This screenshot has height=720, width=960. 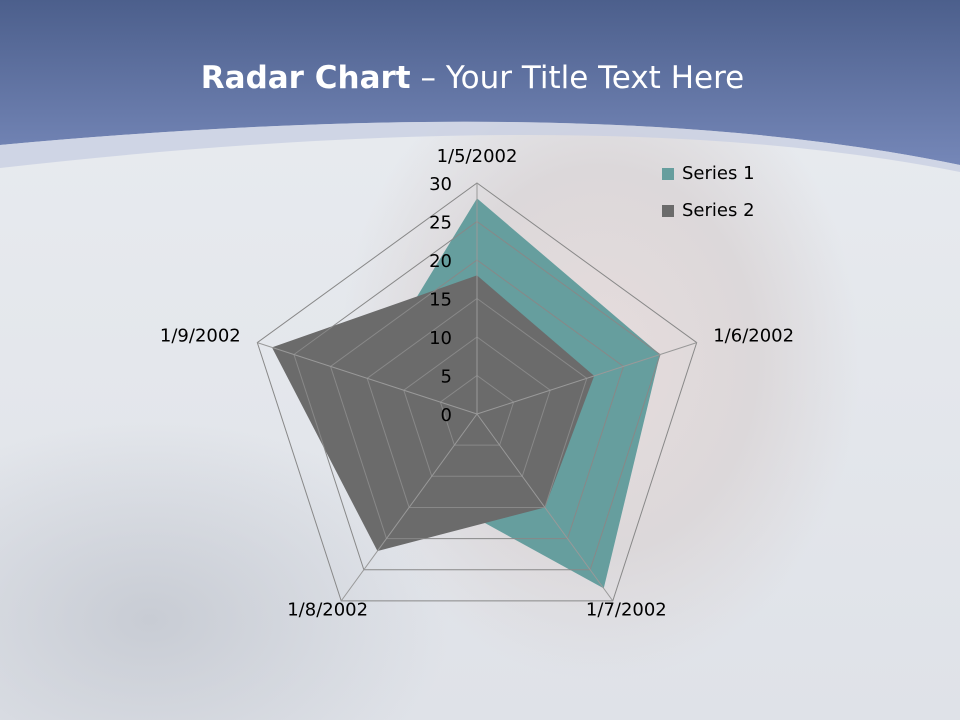 I want to click on series-2-area, so click(x=433, y=413).